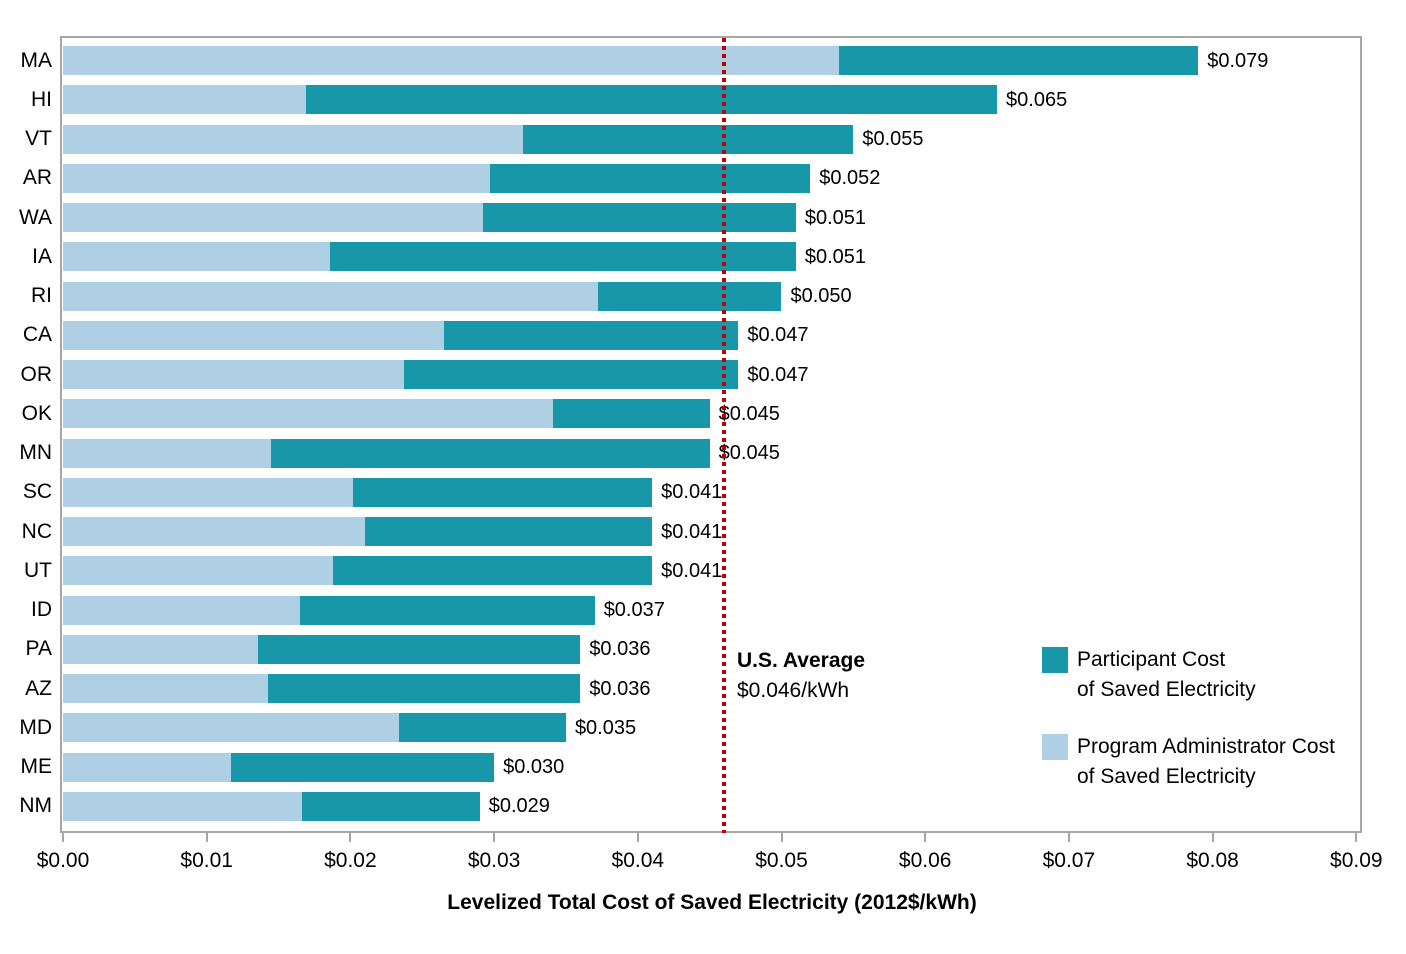 The width and height of the screenshot is (1406, 954). I want to click on value-label-MA: $0.079, so click(1238, 60).